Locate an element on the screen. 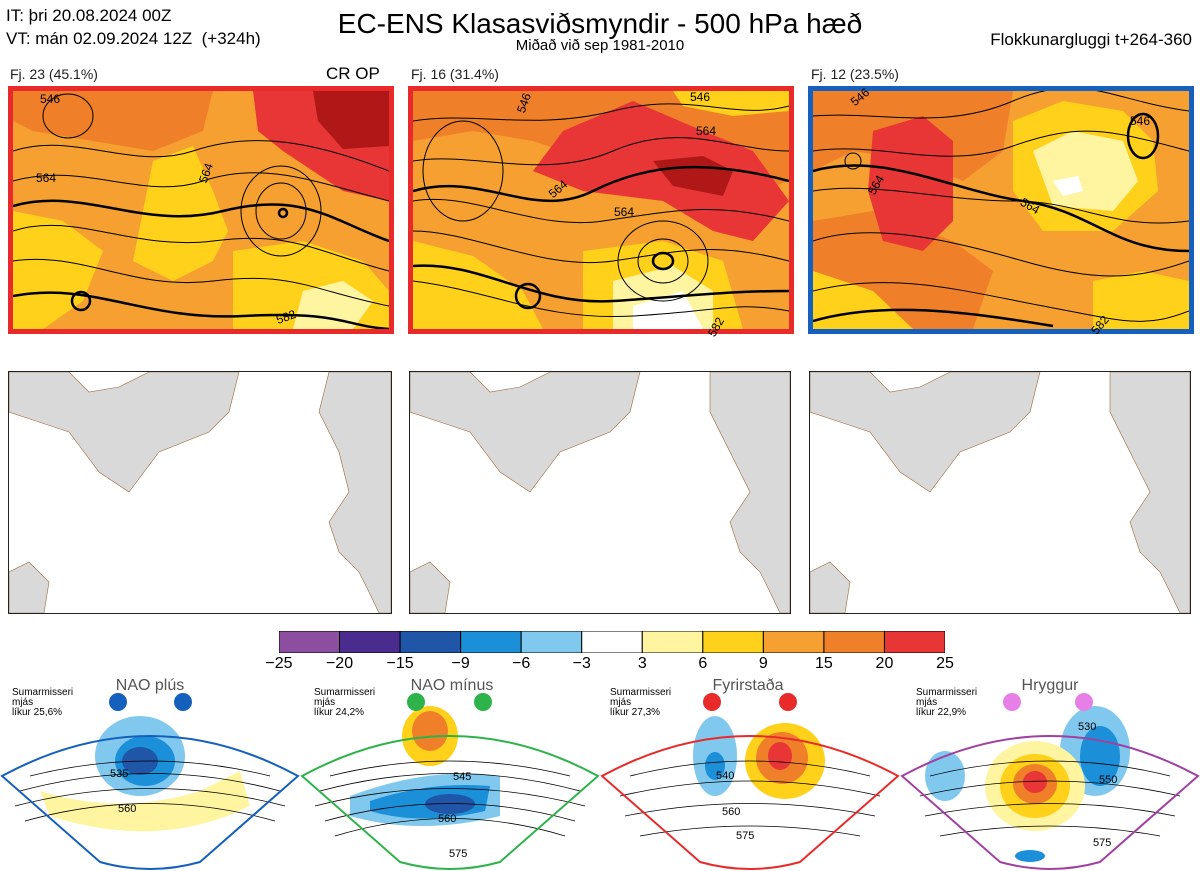 This screenshot has width=1200, height=871. cluster-3-contour-label-2: 546 is located at coordinates (1140, 121).